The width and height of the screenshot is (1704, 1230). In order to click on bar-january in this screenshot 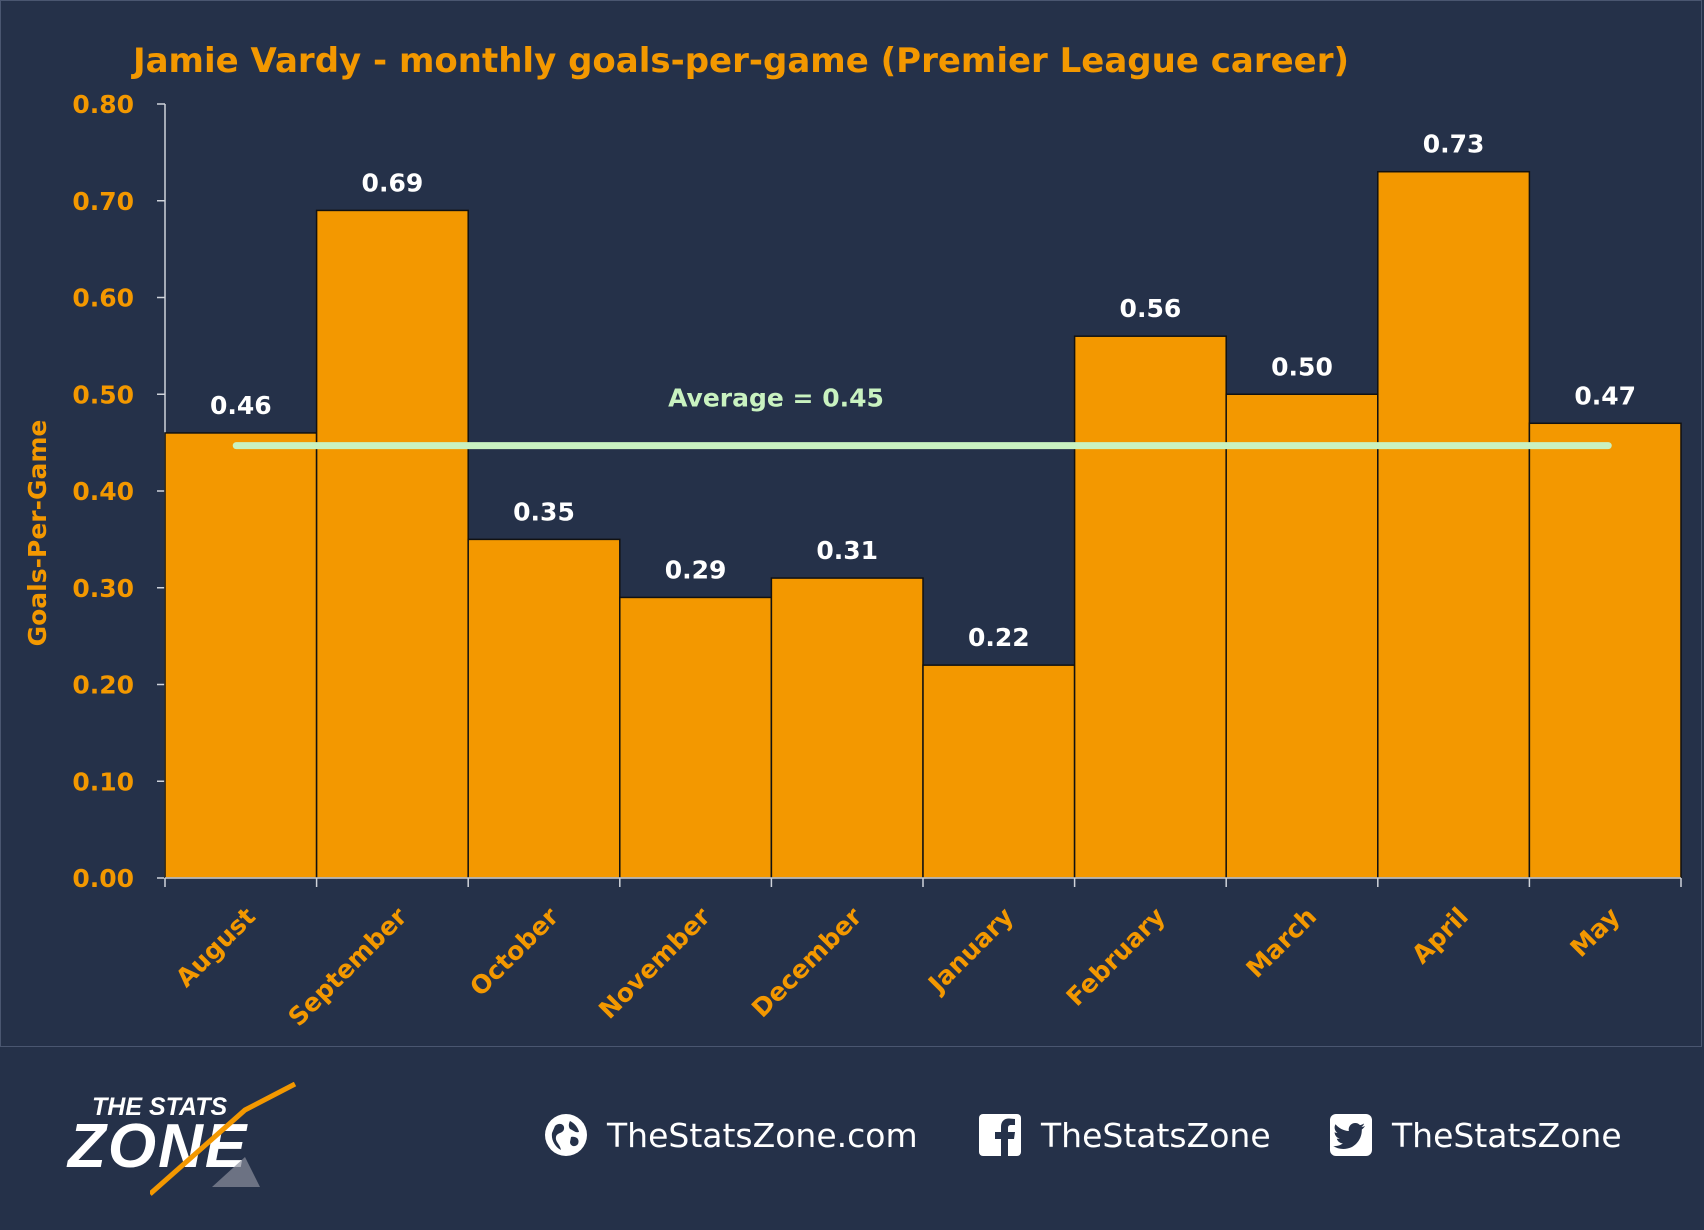, I will do `click(999, 771)`.